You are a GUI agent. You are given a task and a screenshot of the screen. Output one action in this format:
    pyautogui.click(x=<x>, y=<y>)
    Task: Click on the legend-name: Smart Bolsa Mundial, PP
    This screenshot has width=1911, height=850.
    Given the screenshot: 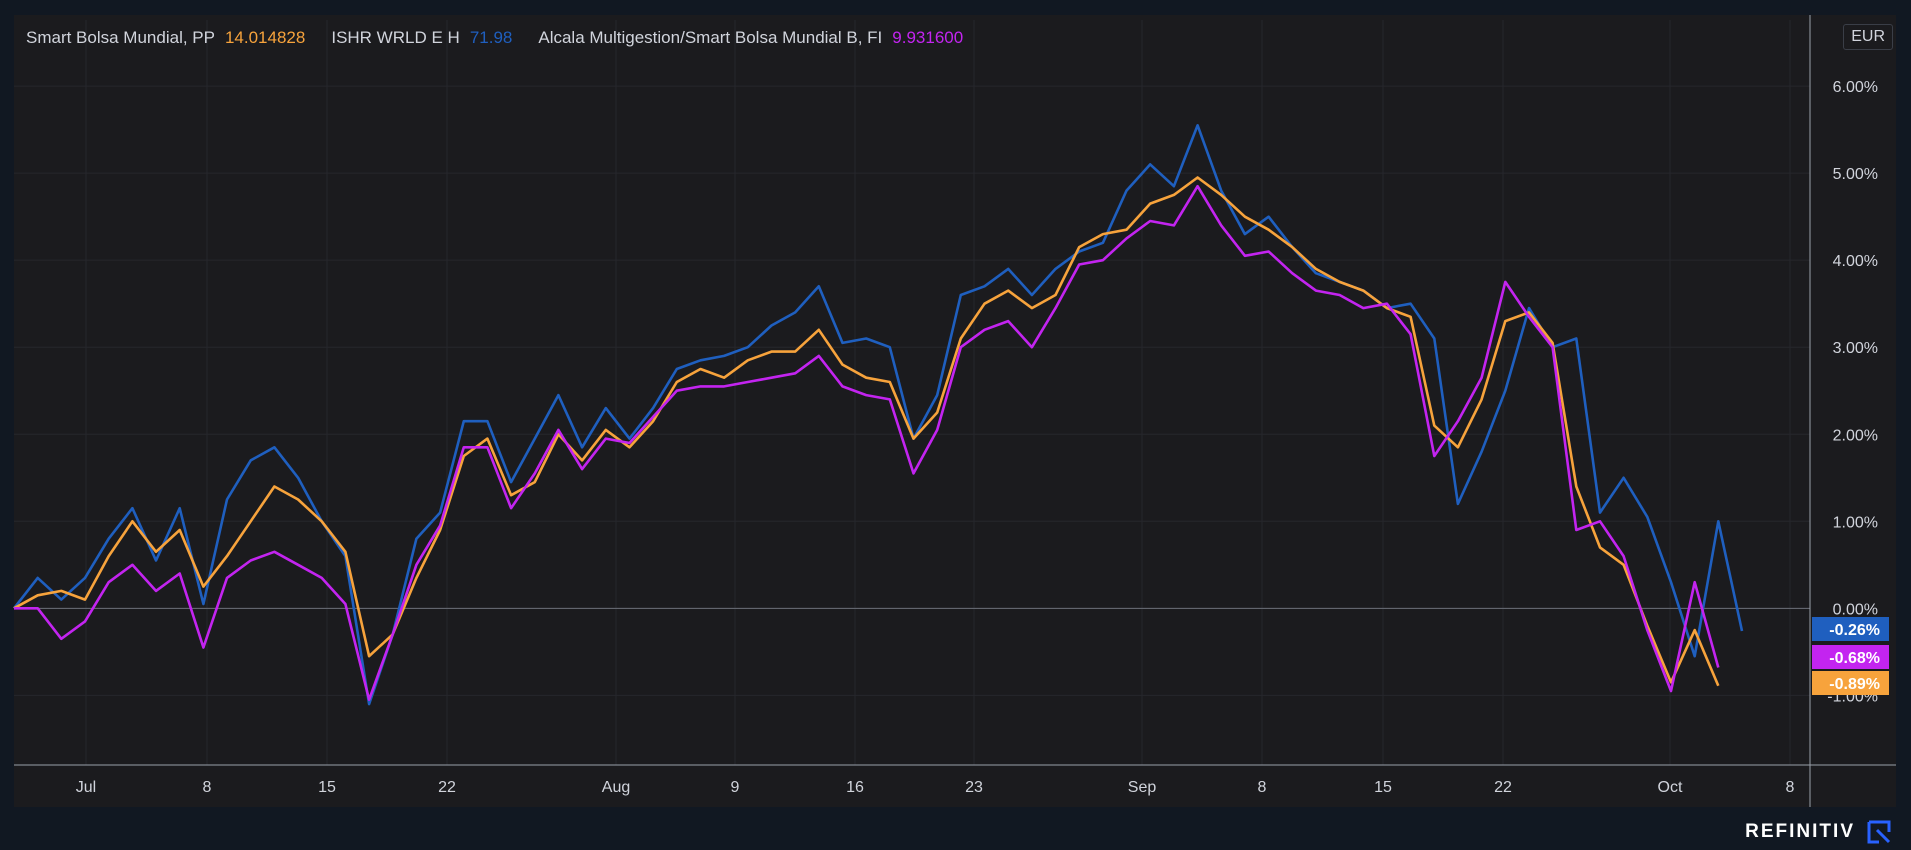 What is the action you would take?
    pyautogui.click(x=120, y=37)
    